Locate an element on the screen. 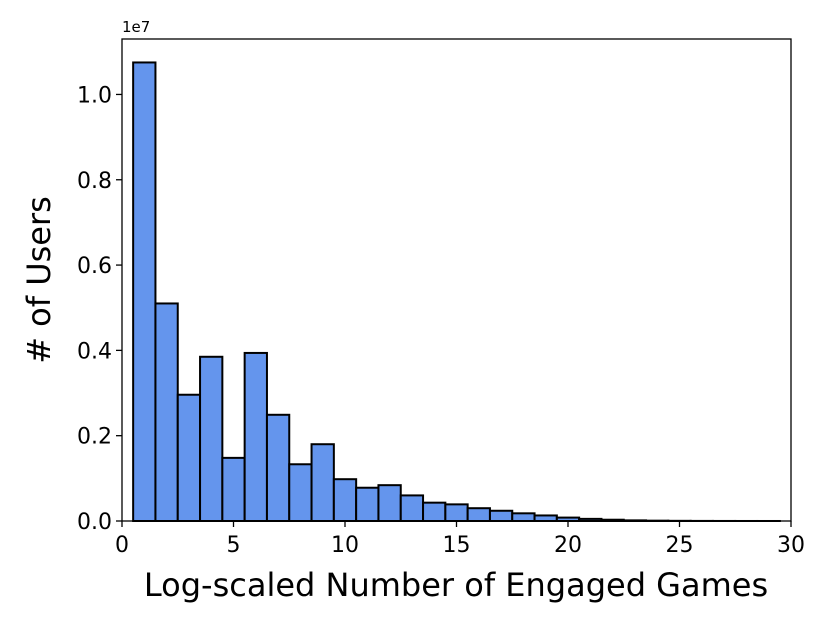 The height and width of the screenshot is (623, 830). x-tick-label: 10 is located at coordinates (345, 545).